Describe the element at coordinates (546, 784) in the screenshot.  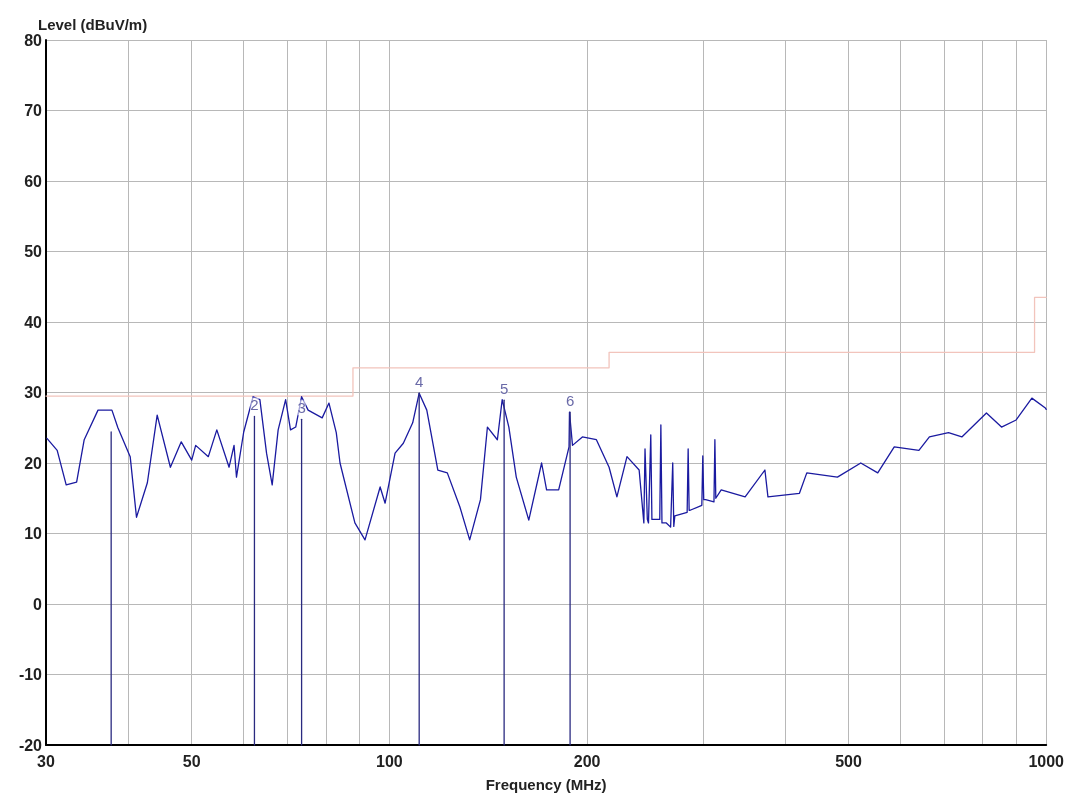
I see `x-axis-title: Frequency (MHz)` at that location.